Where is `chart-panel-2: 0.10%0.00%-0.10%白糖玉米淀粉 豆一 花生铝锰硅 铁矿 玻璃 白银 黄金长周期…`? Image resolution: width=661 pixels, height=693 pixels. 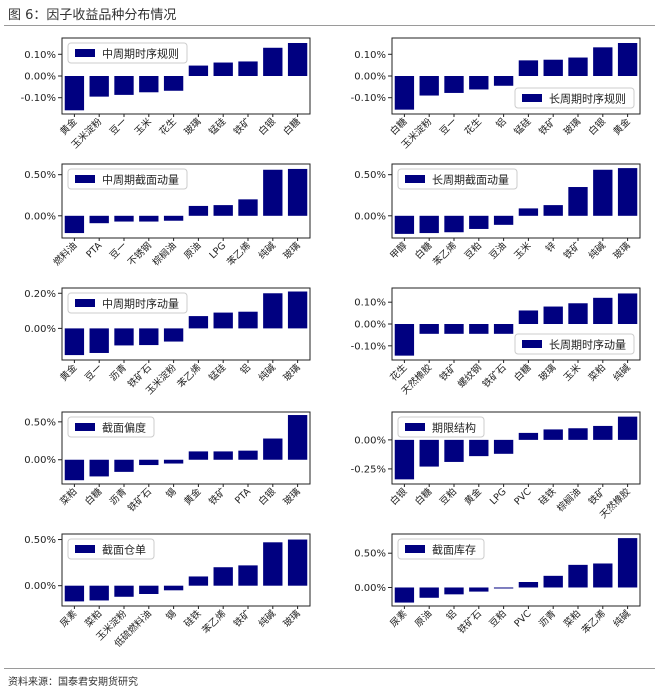 chart-panel-2: 0.10%0.00%-0.10%白糖玉米淀粉 豆一 花生铝锰硅 铁矿 玻璃 白银 黄金长周期… is located at coordinates (496, 94).